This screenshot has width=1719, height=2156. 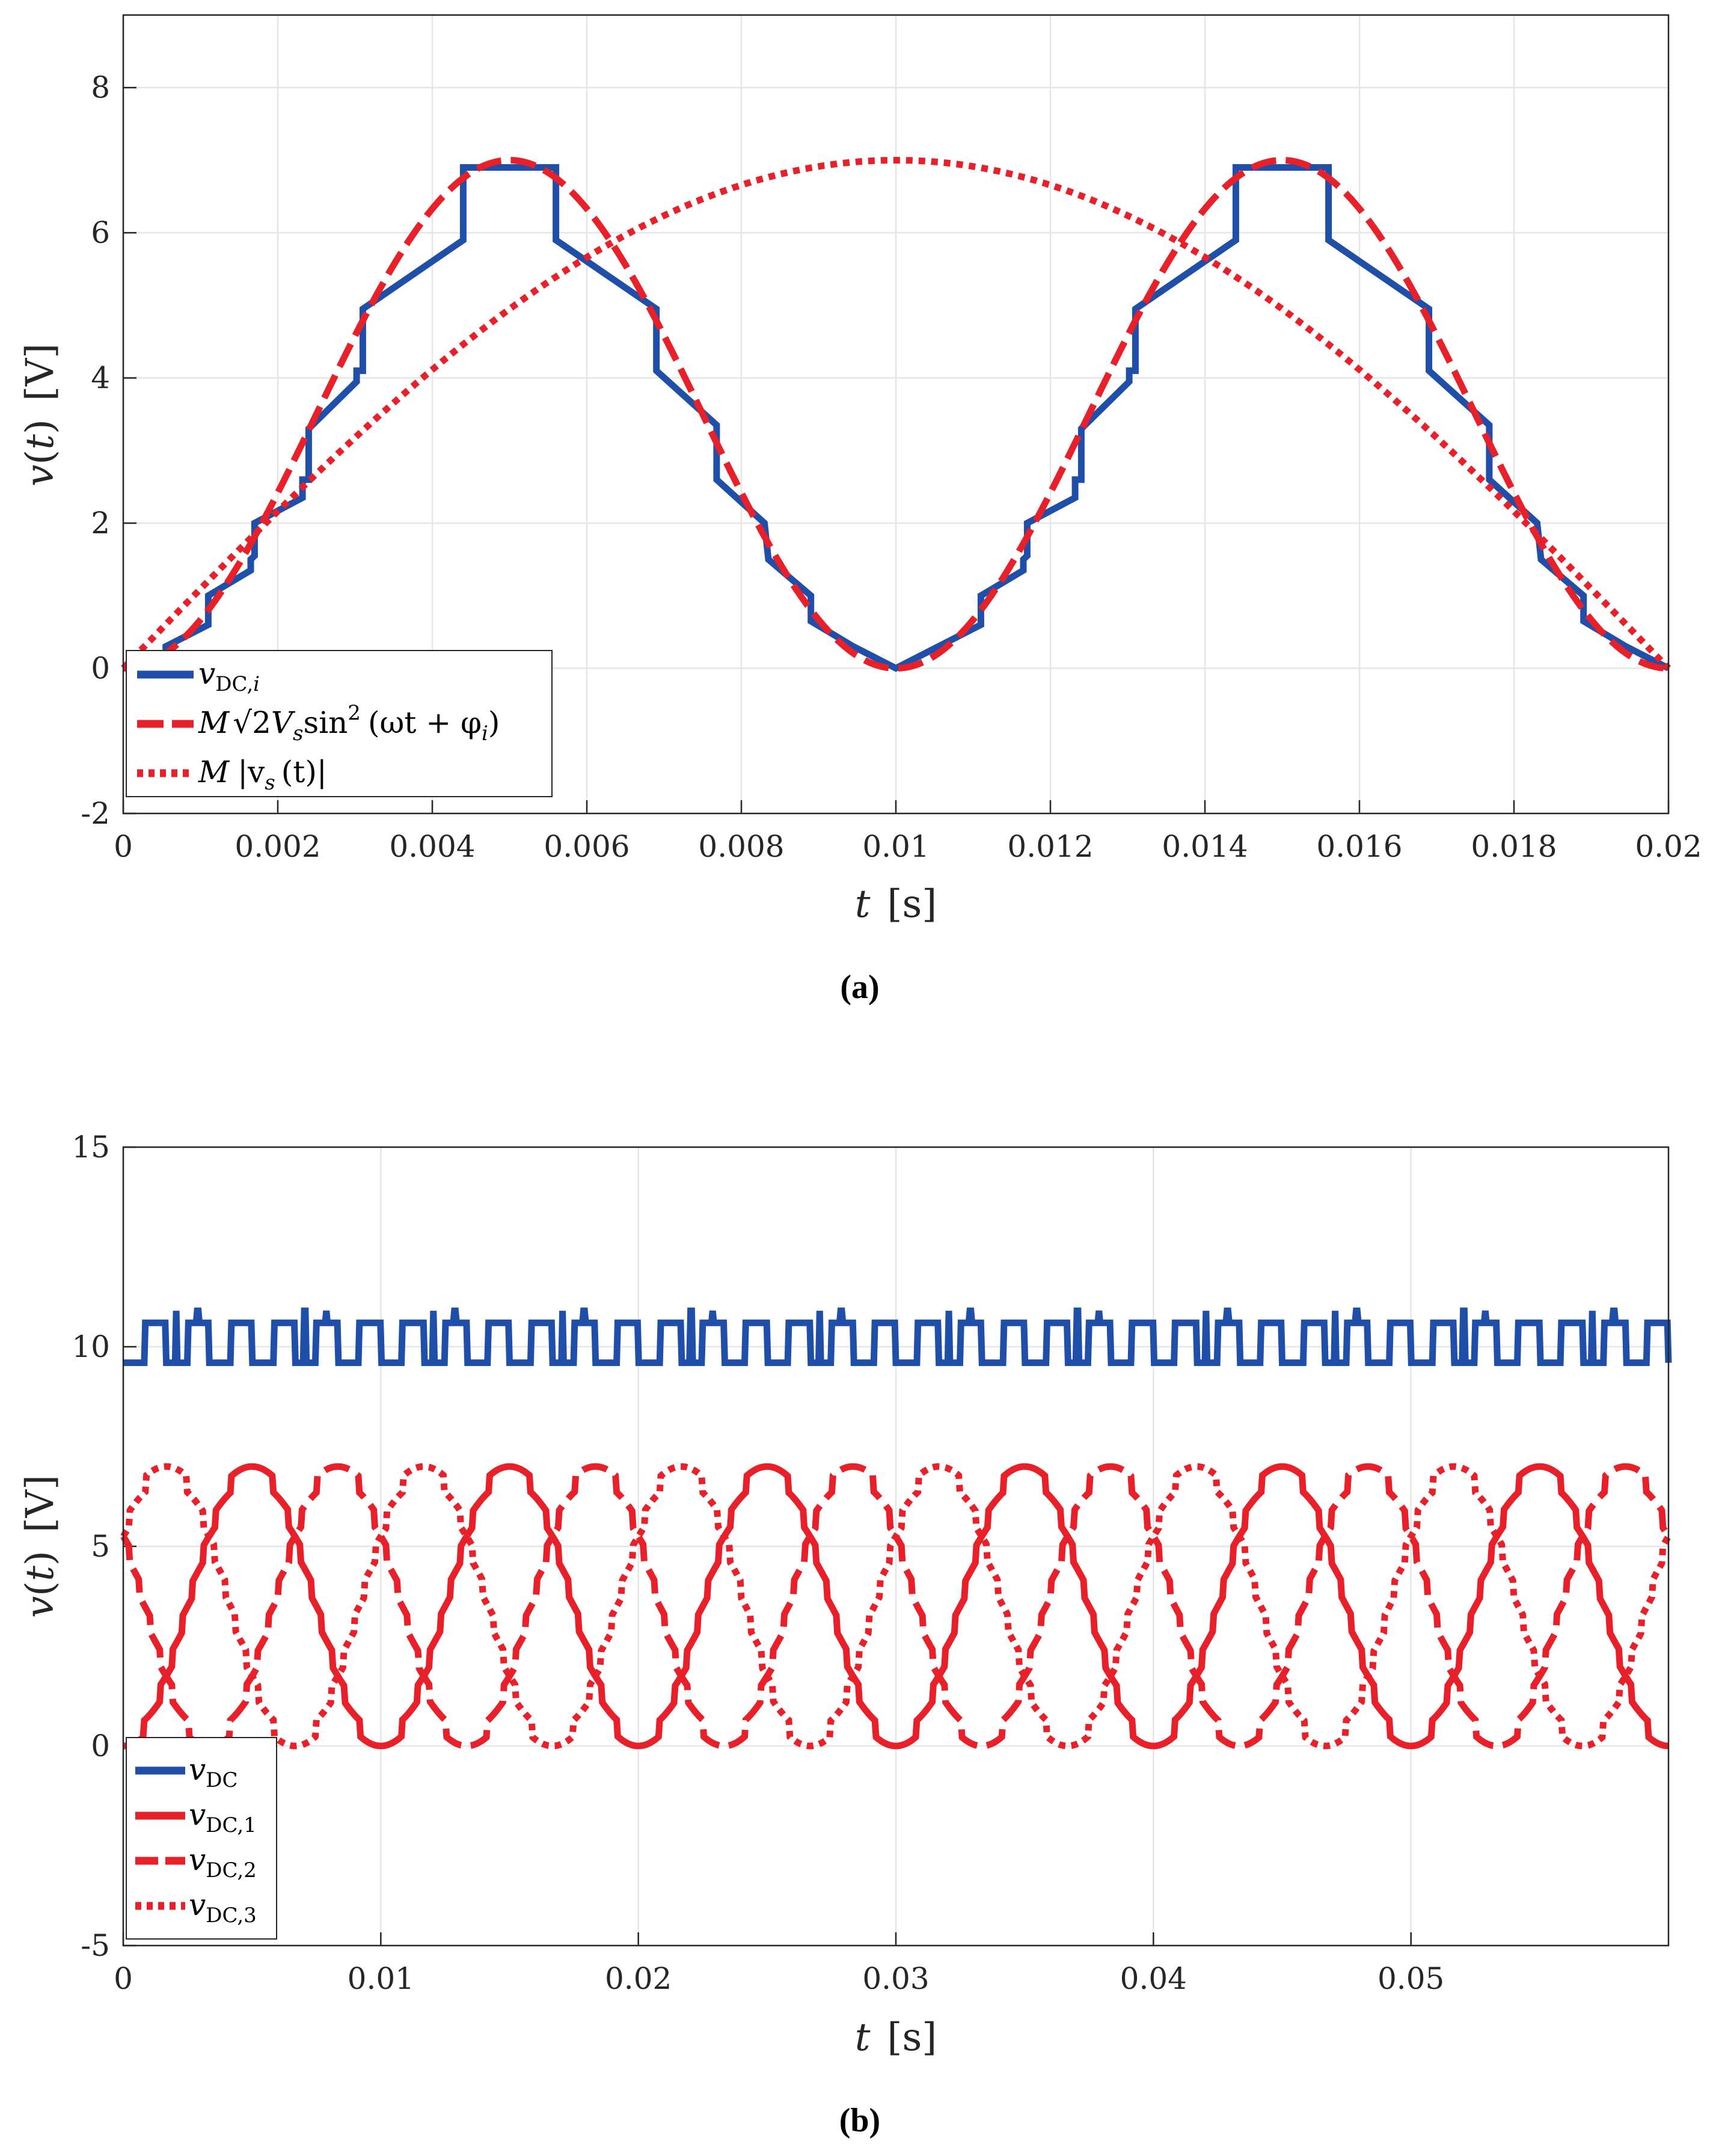 What do you see at coordinates (1050, 846) in the screenshot?
I see `x-tick-label: 0.012` at bounding box center [1050, 846].